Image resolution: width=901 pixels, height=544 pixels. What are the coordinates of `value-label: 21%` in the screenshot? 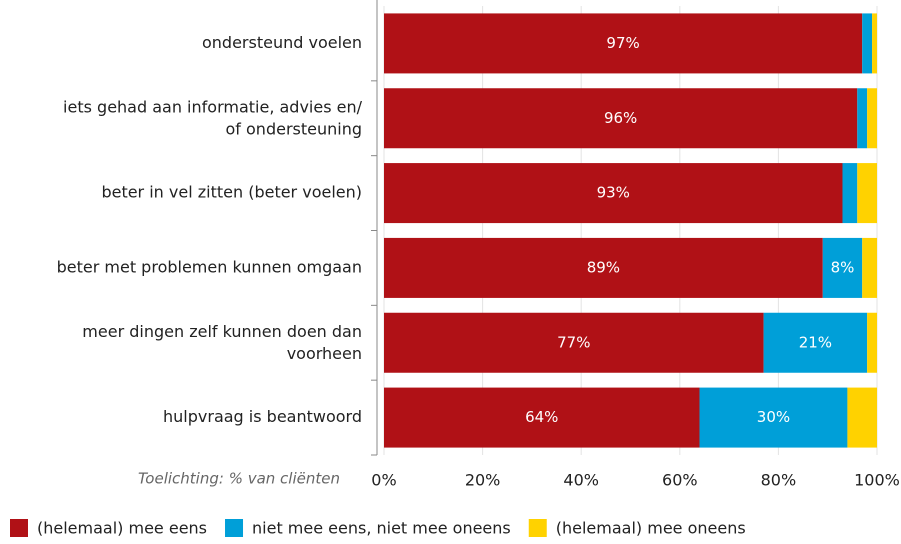 It's located at (815, 342).